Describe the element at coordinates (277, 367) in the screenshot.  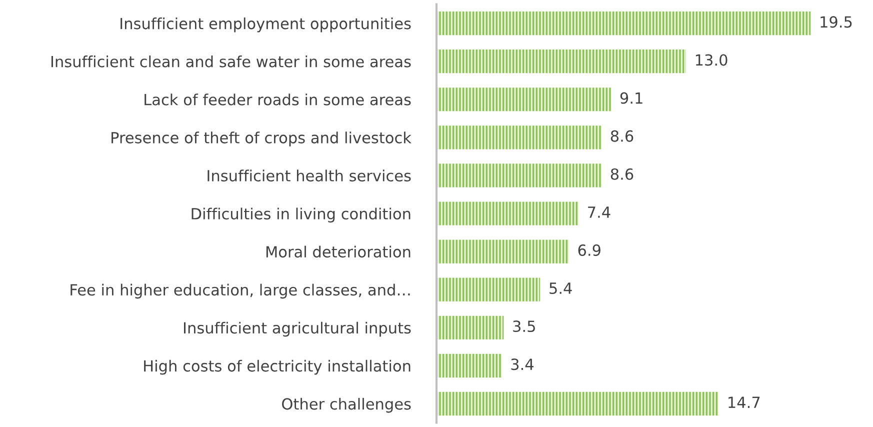
I see `y-tick-label: High costs of electricity installation` at that location.